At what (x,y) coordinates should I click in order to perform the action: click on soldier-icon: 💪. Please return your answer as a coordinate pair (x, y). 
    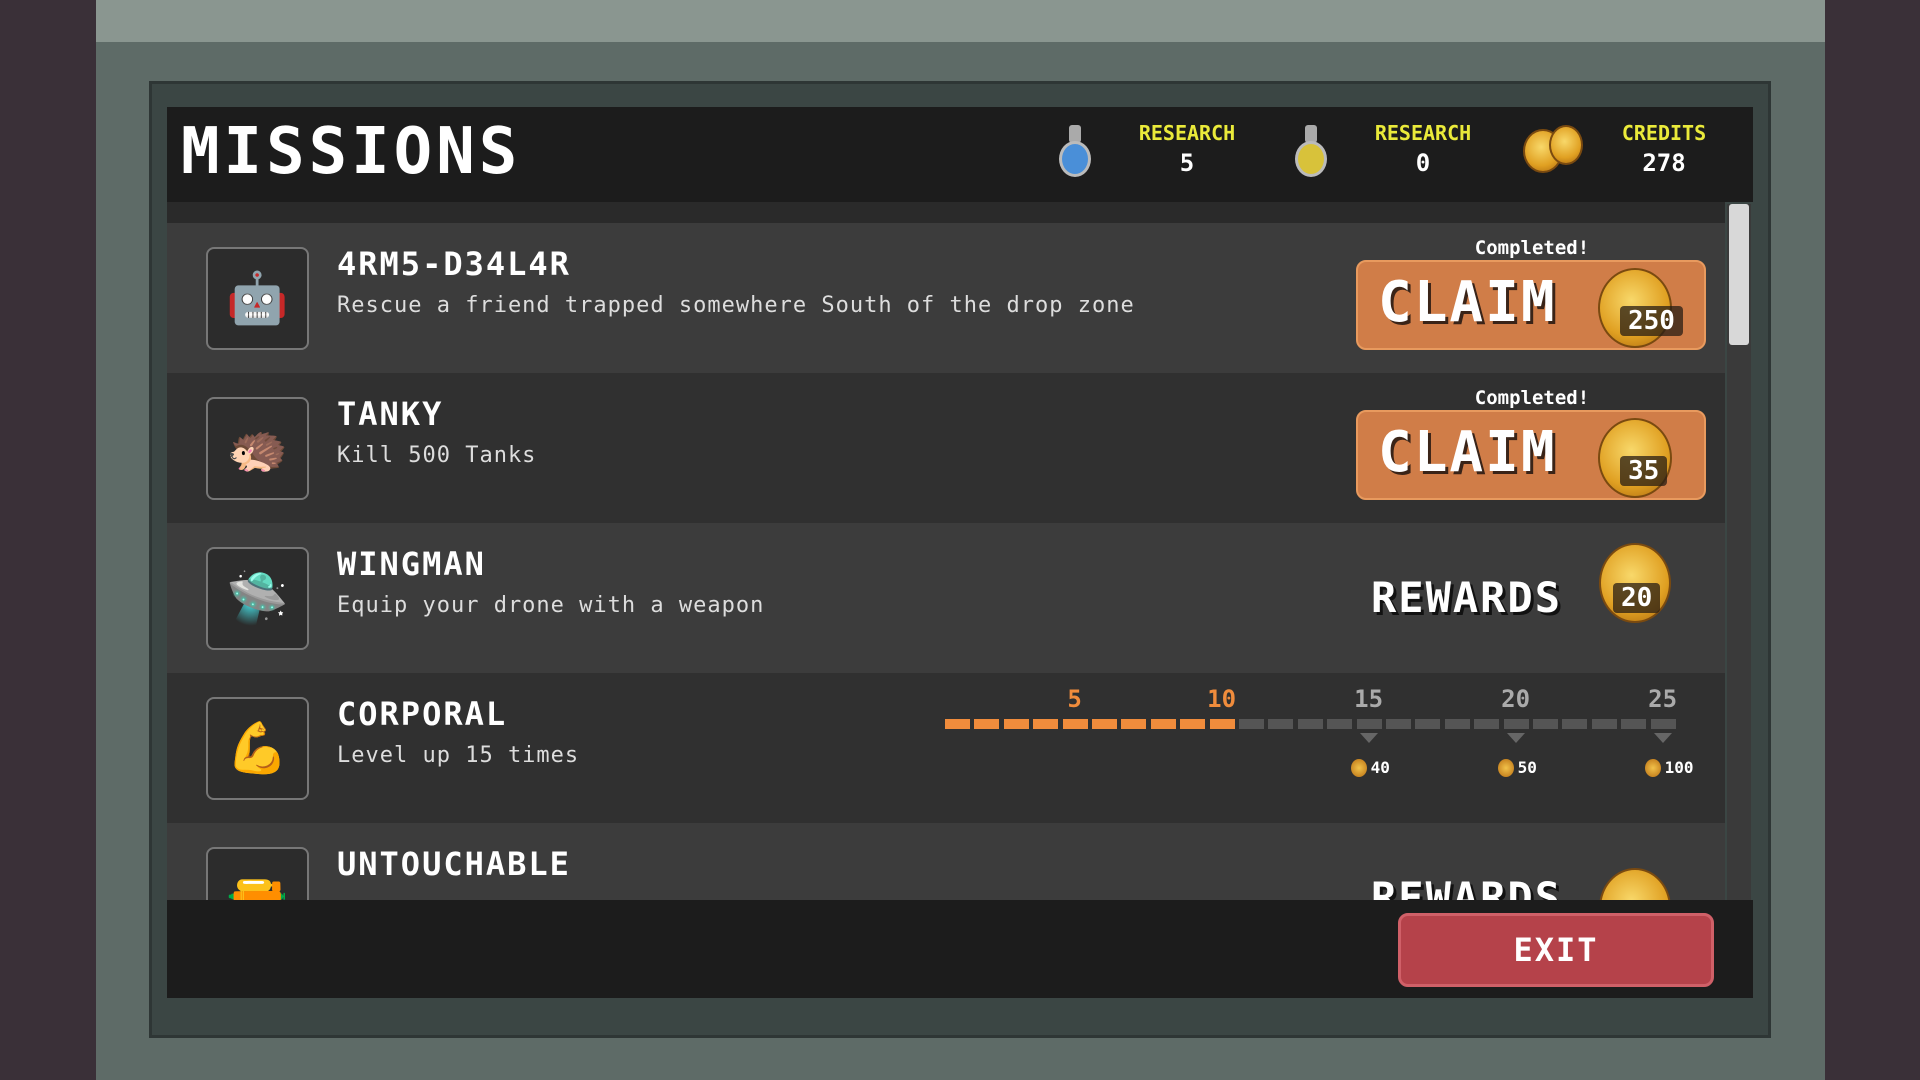
    Looking at the image, I should click on (257, 748).